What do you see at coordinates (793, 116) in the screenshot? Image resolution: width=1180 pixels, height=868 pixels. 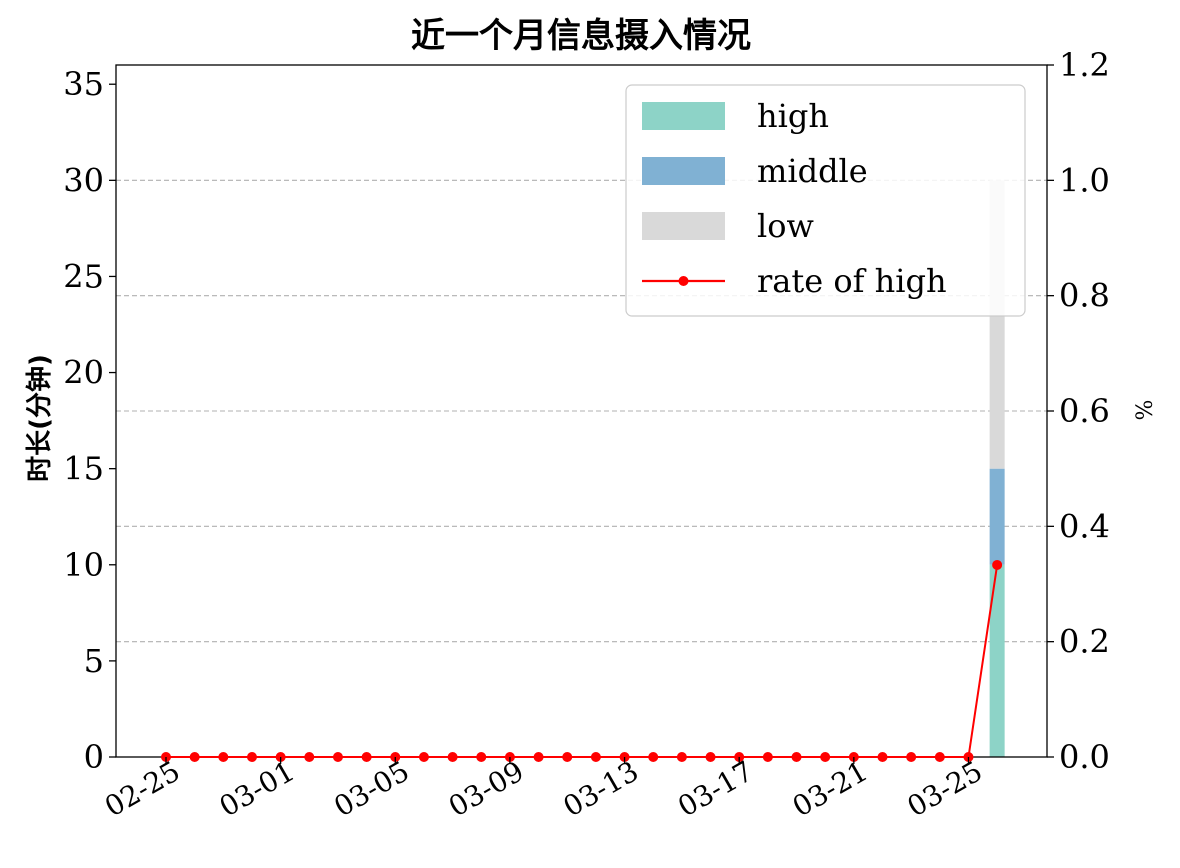 I see `legend-label: high` at bounding box center [793, 116].